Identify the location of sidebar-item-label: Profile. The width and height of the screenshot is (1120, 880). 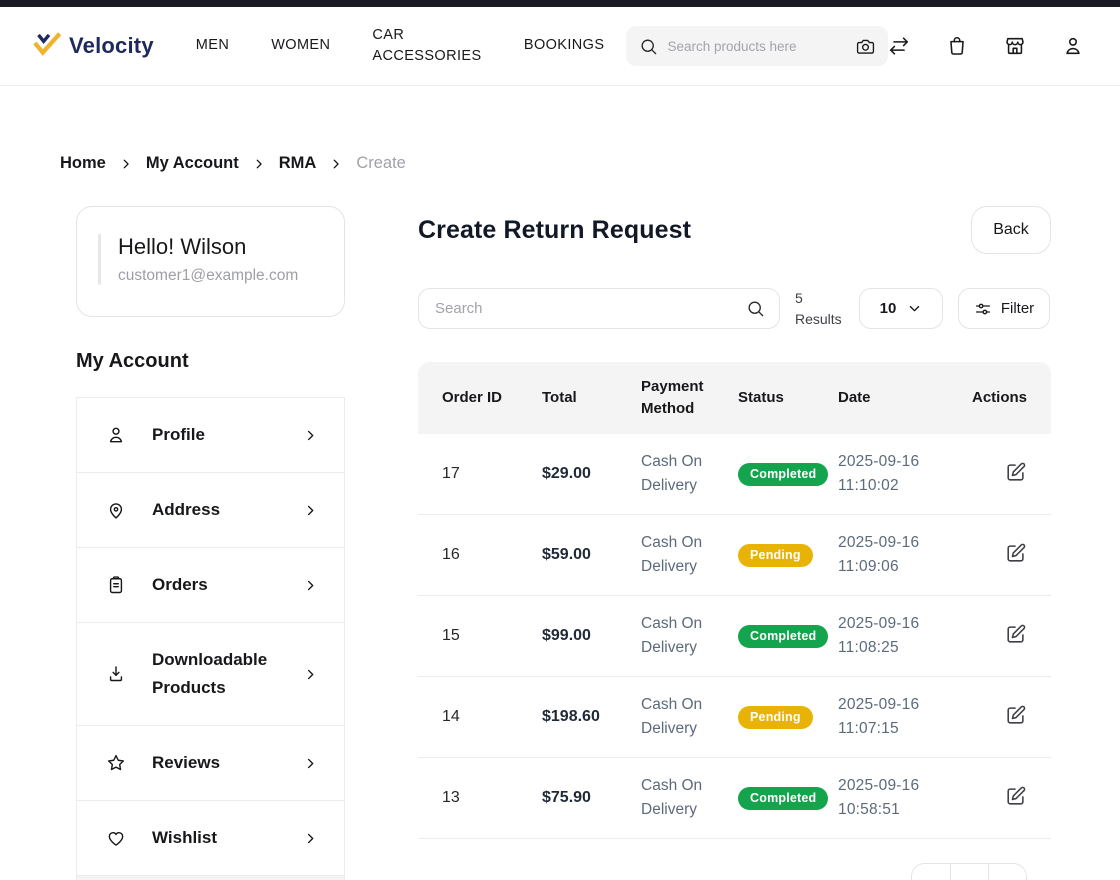
(178, 434).